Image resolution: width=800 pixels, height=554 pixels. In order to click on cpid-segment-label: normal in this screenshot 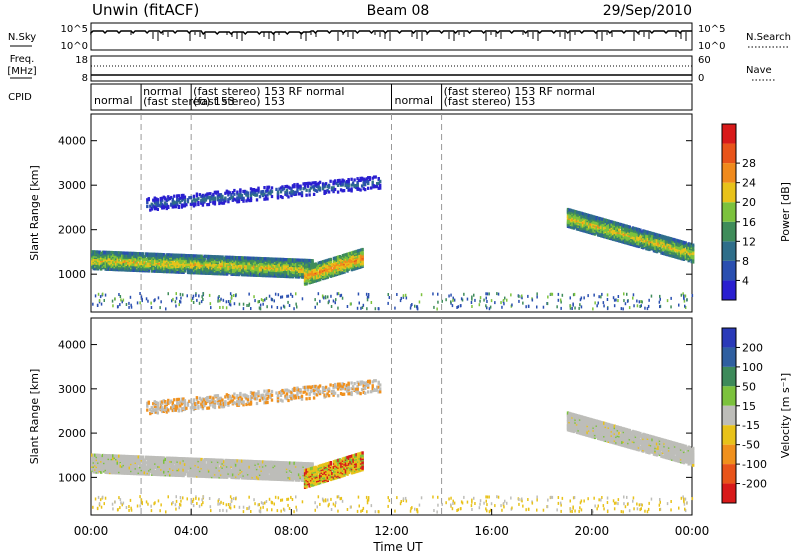, I will do `click(113, 100)`.